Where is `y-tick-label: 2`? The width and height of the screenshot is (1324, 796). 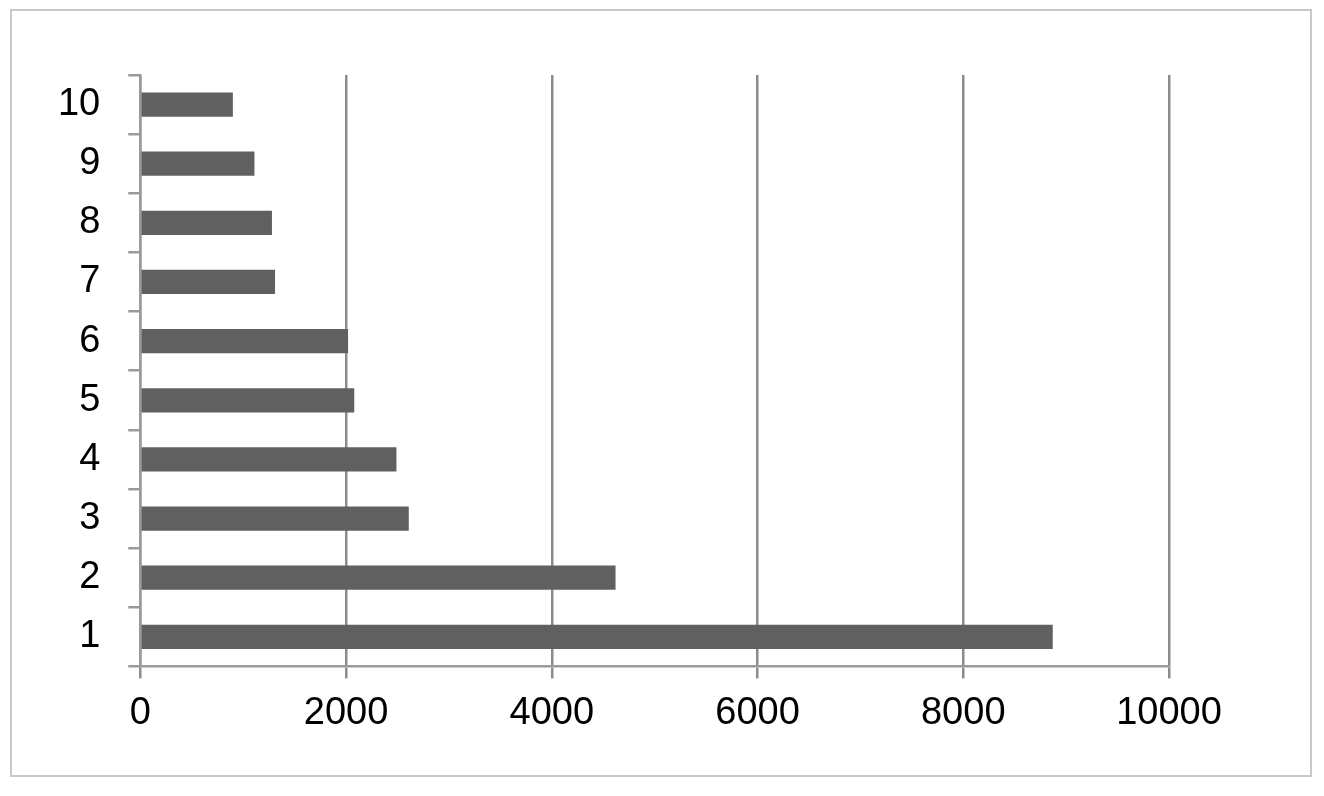
y-tick-label: 2 is located at coordinates (90, 575).